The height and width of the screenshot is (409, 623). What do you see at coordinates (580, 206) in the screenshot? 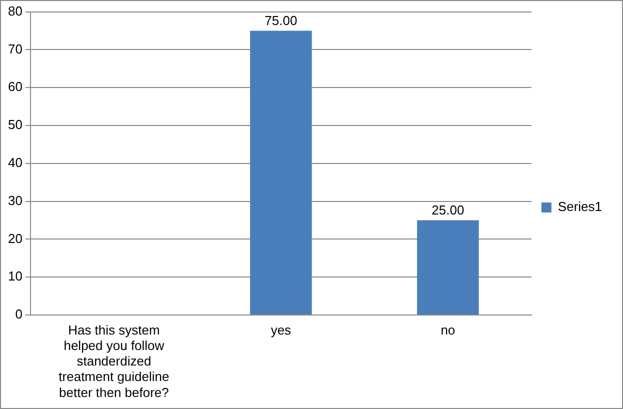
I see `legend-label: Series1` at bounding box center [580, 206].